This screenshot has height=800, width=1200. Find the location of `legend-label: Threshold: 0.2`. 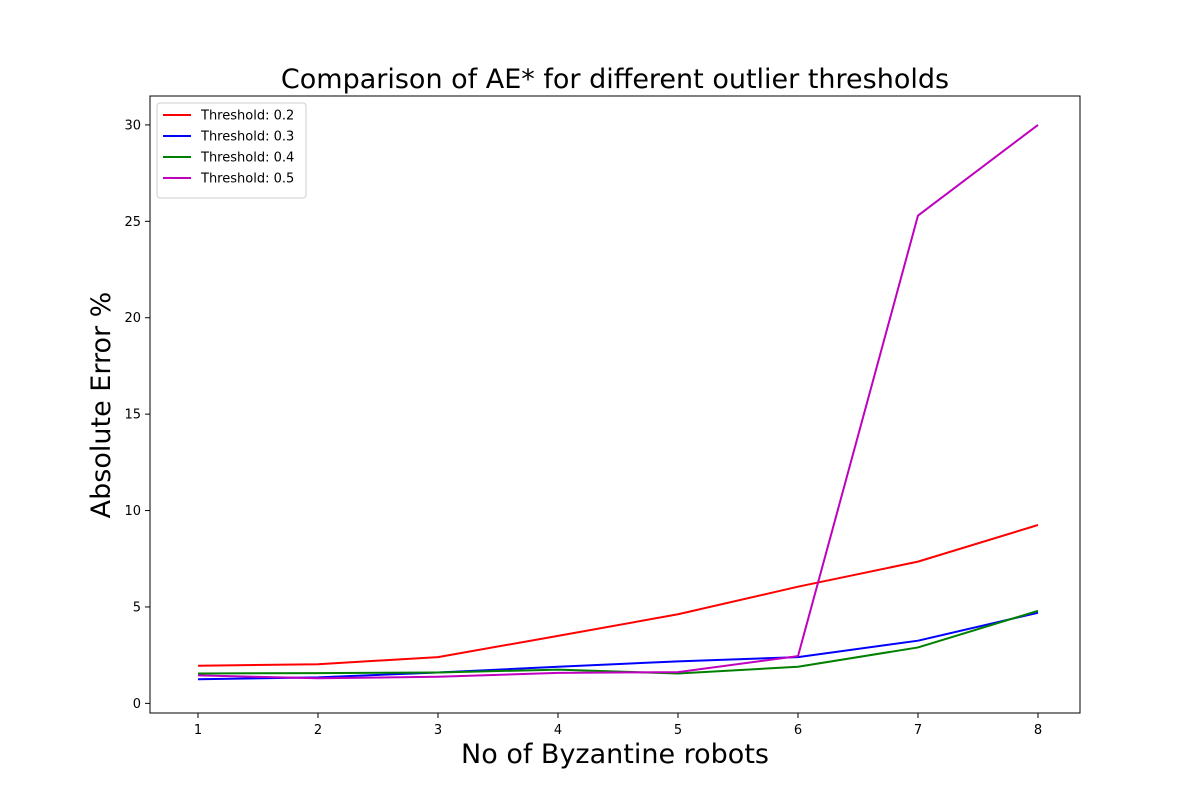

legend-label: Threshold: 0.2 is located at coordinates (247, 116).